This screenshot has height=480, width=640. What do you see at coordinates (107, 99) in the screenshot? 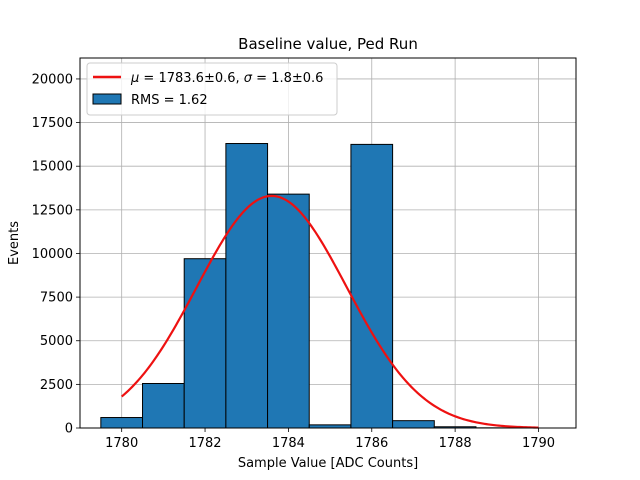
I see `legend-histogram-swatch` at bounding box center [107, 99].